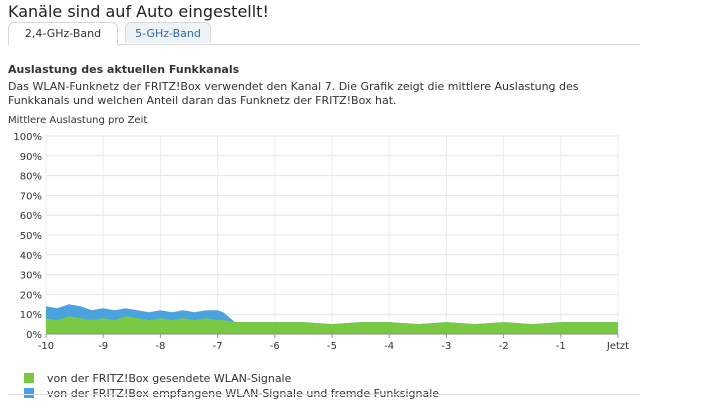 The image size is (716, 409). I want to click on y-tick-label: 70%, so click(31, 196).